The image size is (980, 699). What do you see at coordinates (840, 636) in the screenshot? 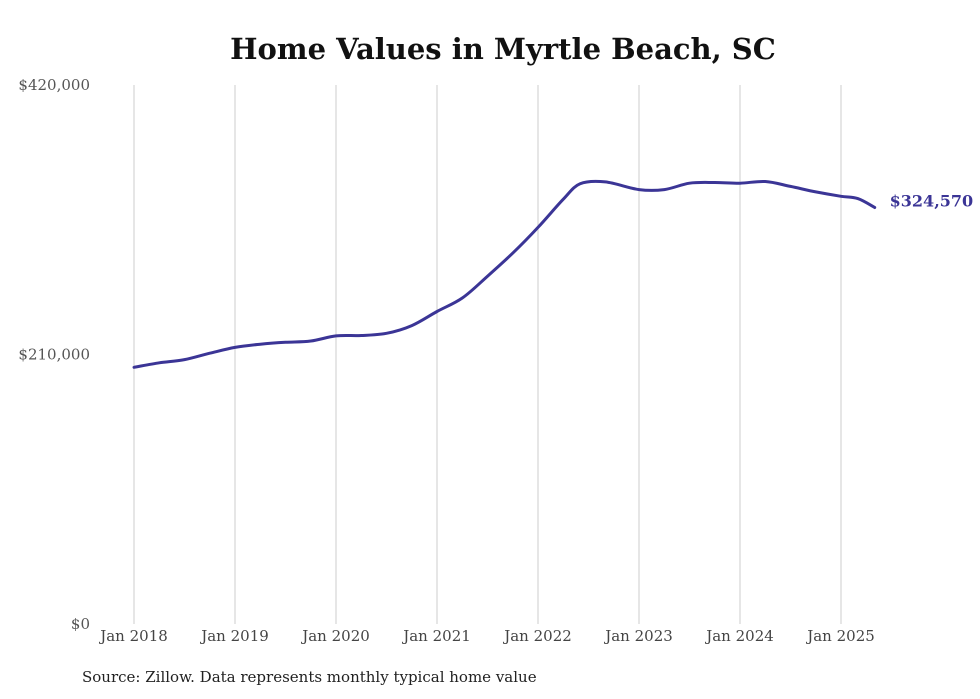
I see `x-tick-label: Jan 2025` at bounding box center [840, 636].